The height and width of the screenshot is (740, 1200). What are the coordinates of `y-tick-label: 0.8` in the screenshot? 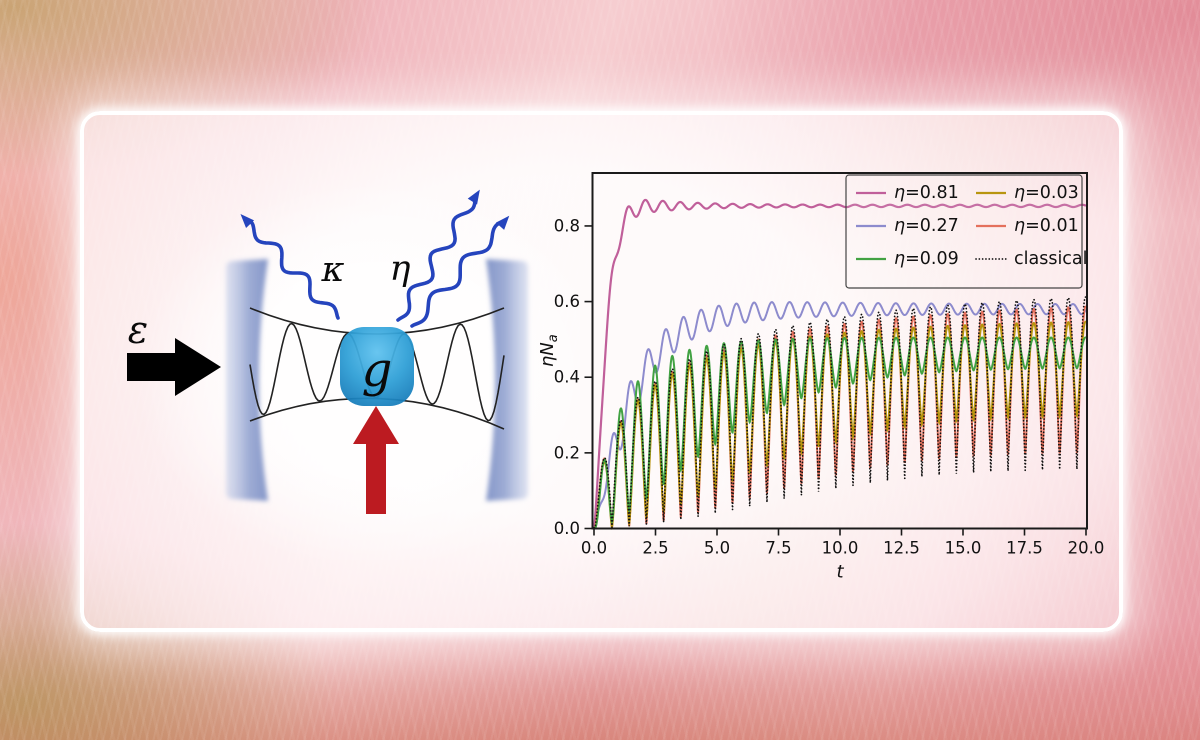 It's located at (567, 225).